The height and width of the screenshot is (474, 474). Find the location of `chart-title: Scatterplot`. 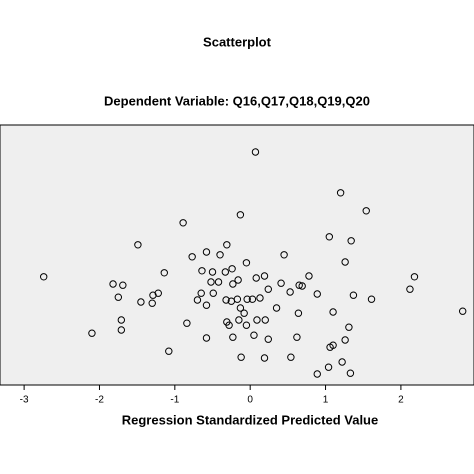

chart-title: Scatterplot is located at coordinates (237, 41).